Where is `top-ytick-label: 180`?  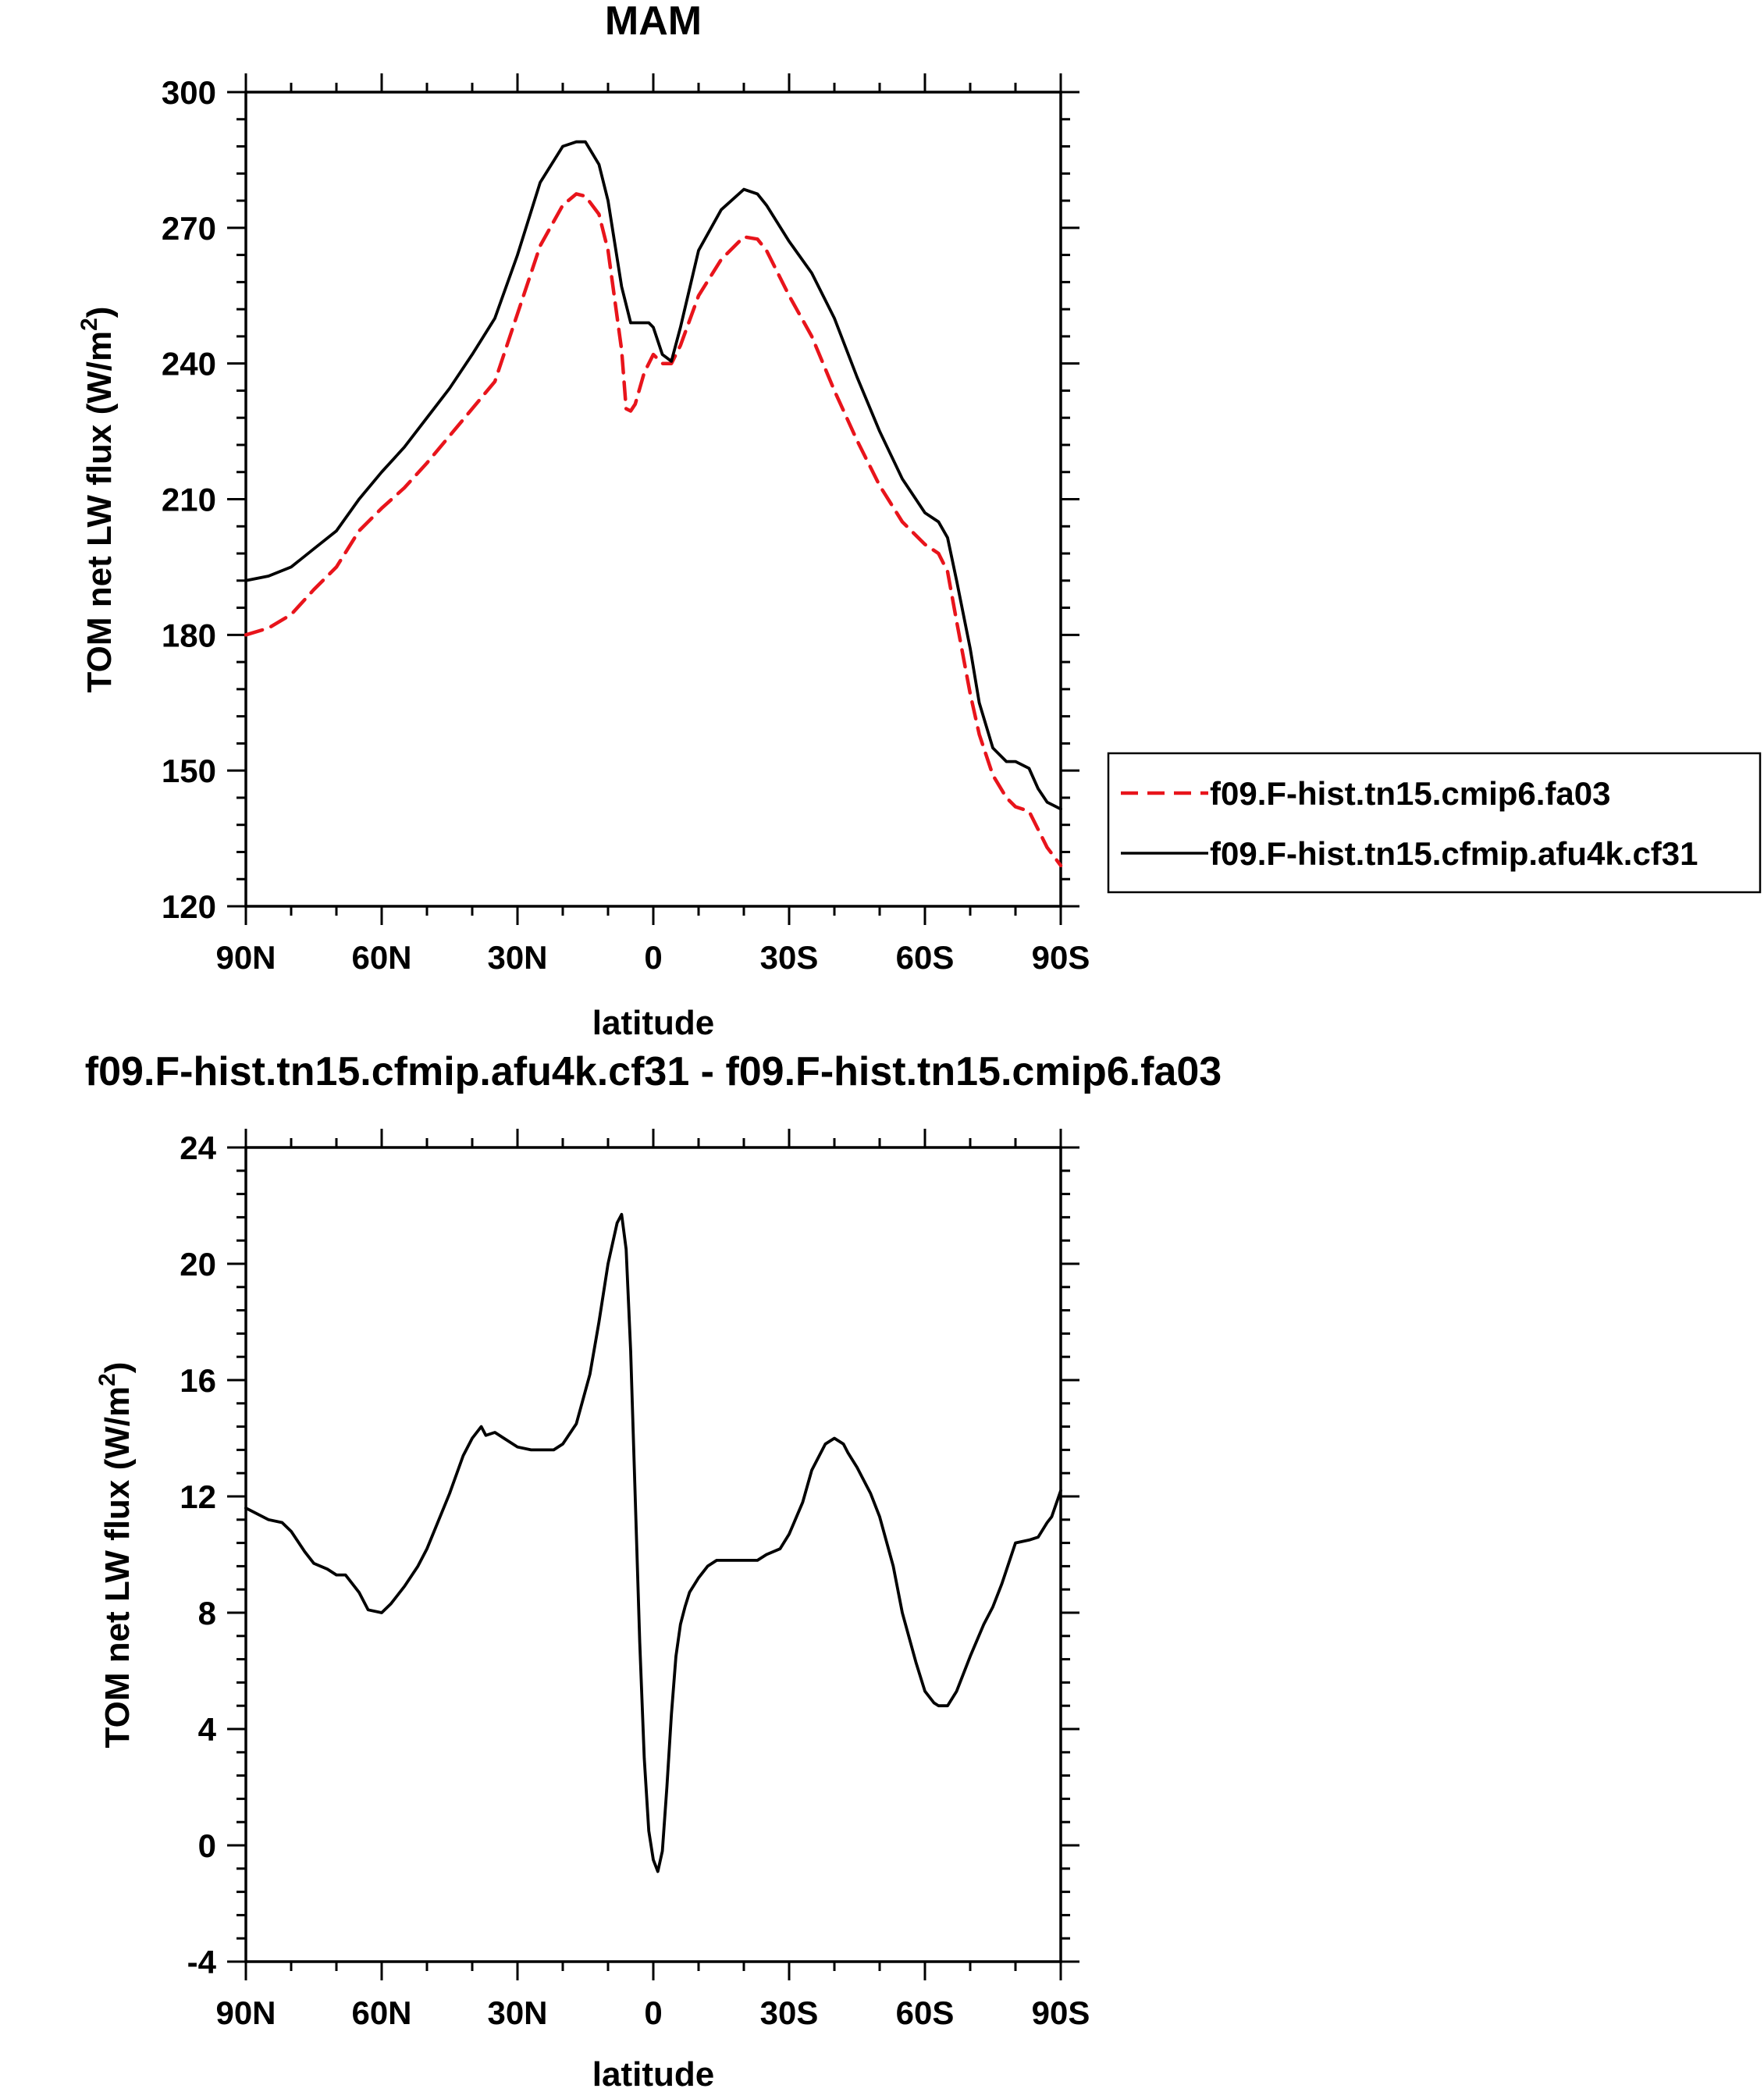
top-ytick-label: 180 is located at coordinates (189, 635).